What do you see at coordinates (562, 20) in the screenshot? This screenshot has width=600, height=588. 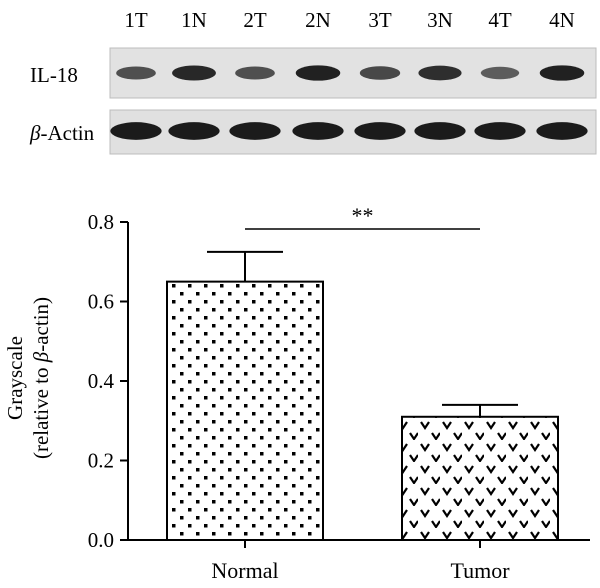 I see `lane-label: 4N` at bounding box center [562, 20].